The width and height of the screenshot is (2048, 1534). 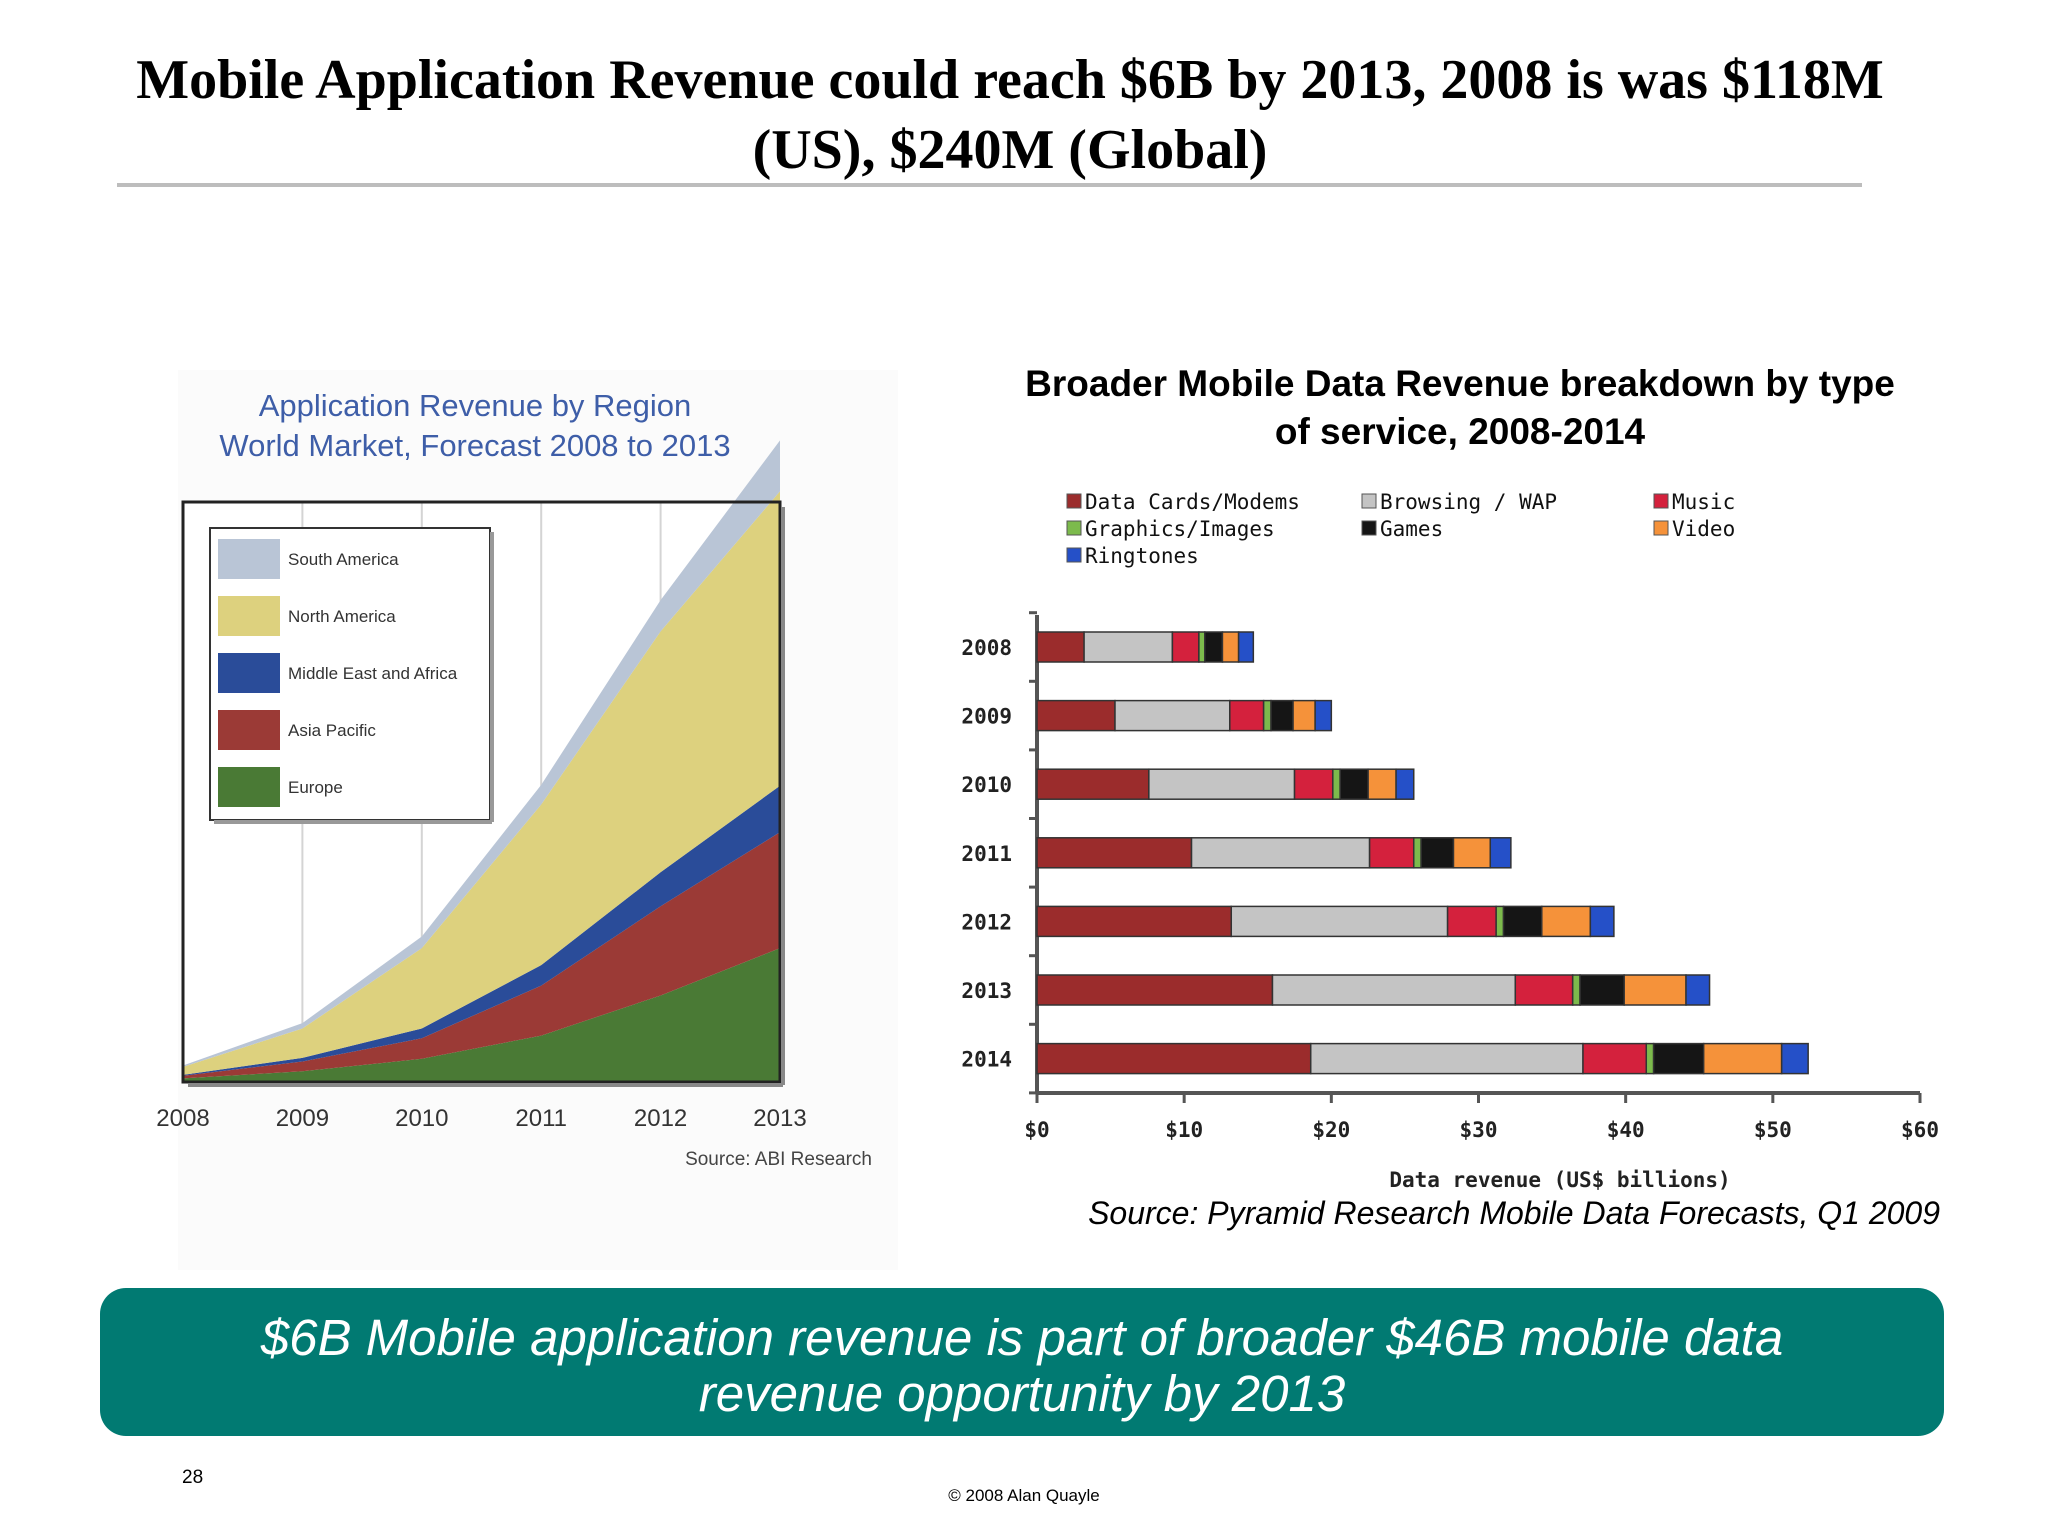 What do you see at coordinates (1559, 1180) in the screenshot?
I see `bar-x-axis-label: Data revenue (US$ billions)` at bounding box center [1559, 1180].